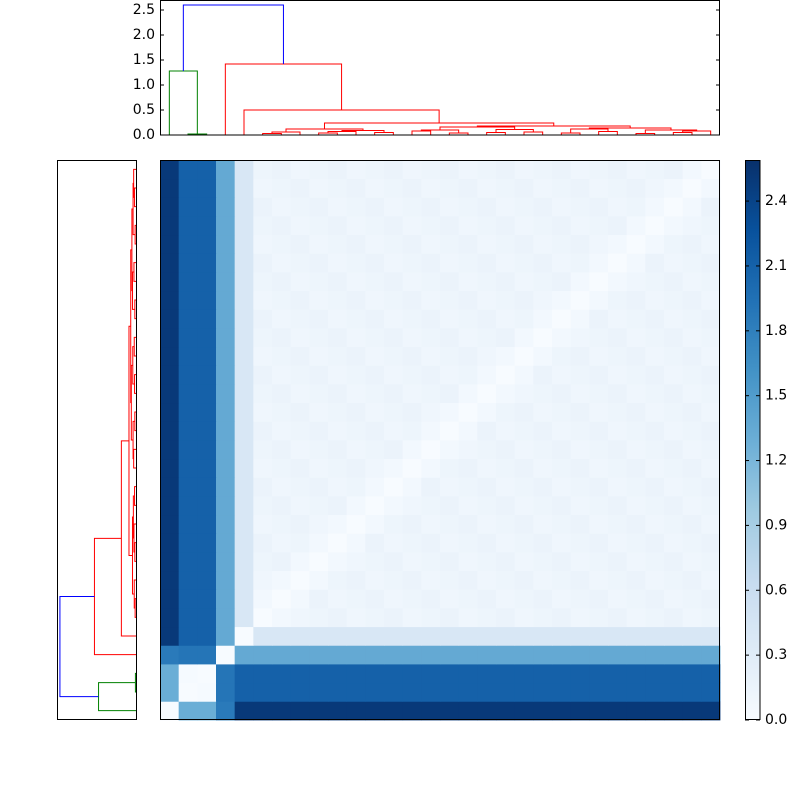 This screenshot has width=800, height=800. I want to click on colorbar-tick-label: 0.0, so click(776, 720).